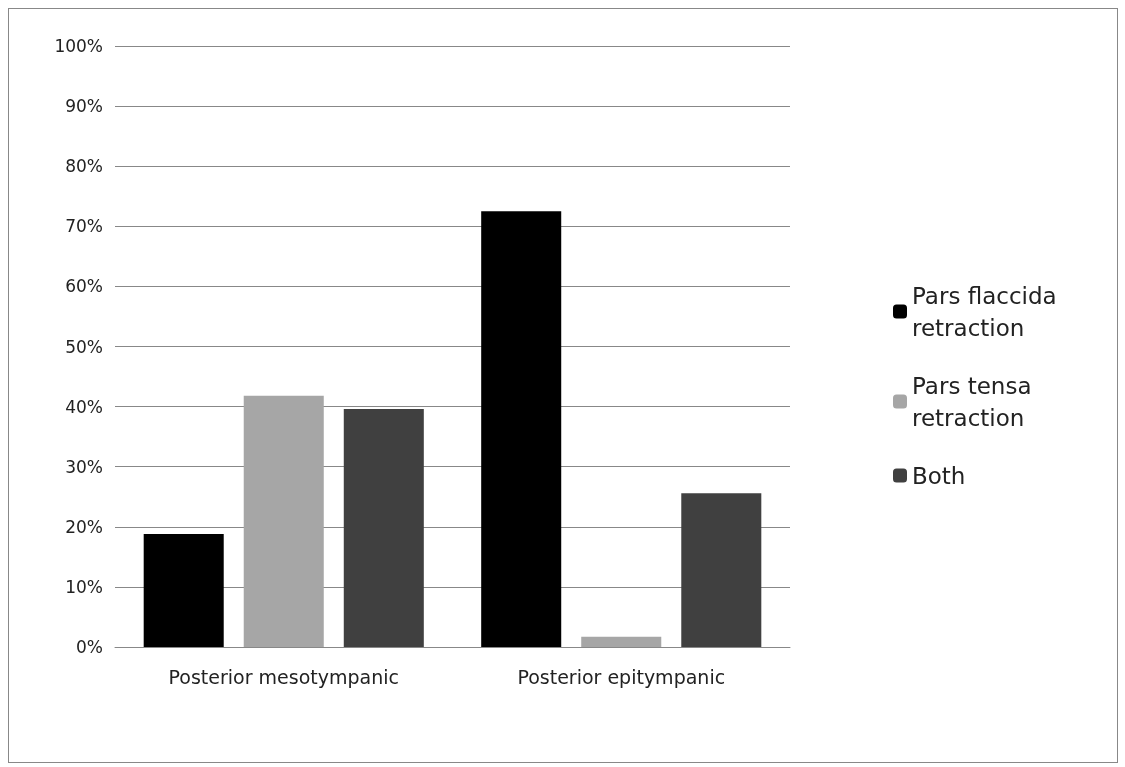  Describe the element at coordinates (988, 311) in the screenshot. I see `legend-label: Pars flaccida retraction` at that location.